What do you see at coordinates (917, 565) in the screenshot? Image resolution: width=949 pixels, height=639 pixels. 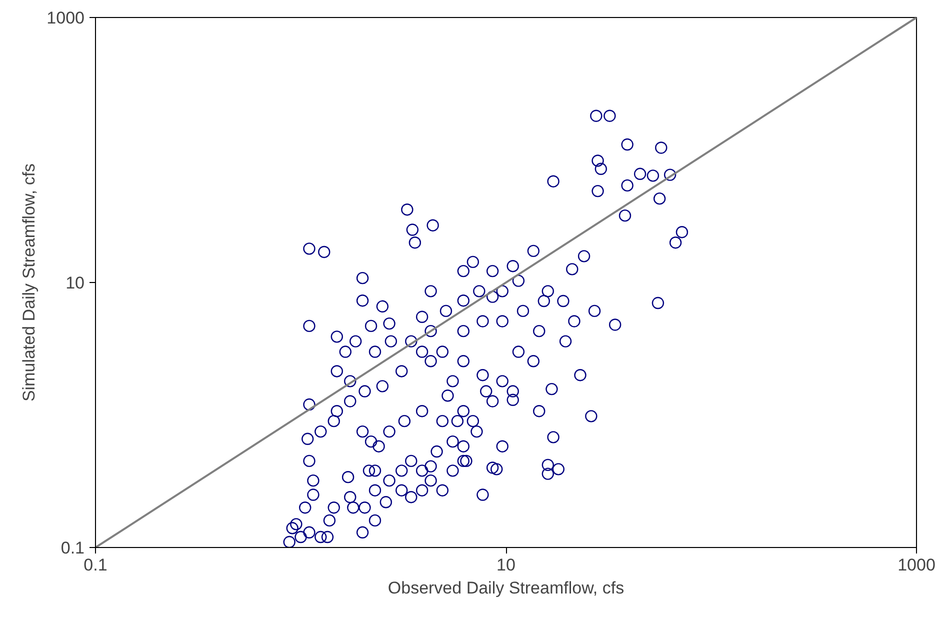 I see `x-tick-label: 1000` at bounding box center [917, 565].